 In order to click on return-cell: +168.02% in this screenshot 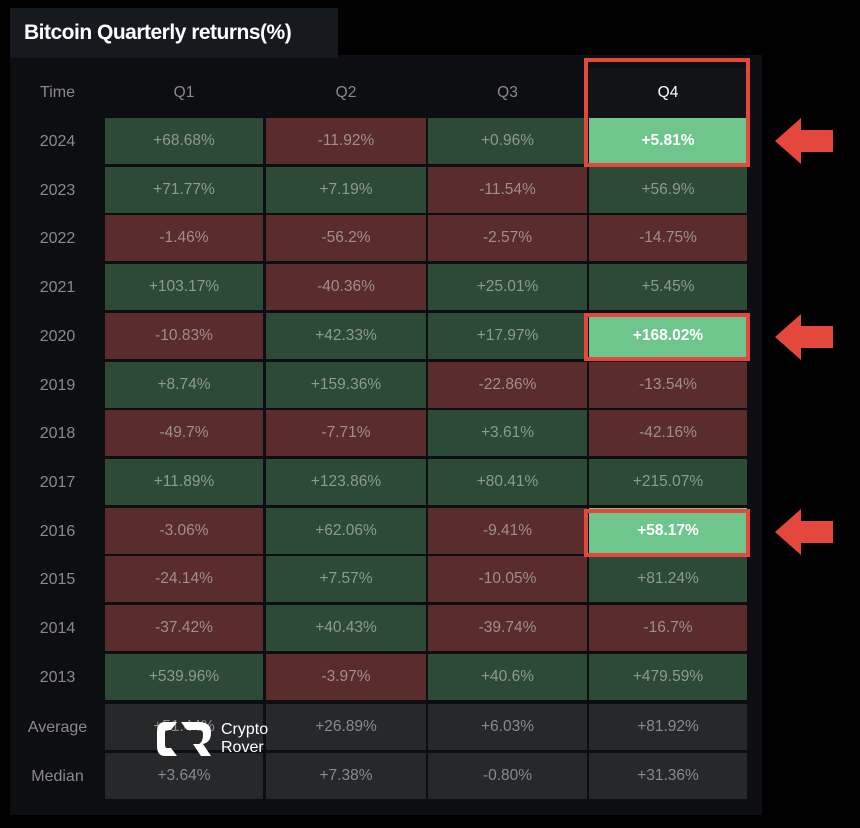, I will do `click(668, 335)`.